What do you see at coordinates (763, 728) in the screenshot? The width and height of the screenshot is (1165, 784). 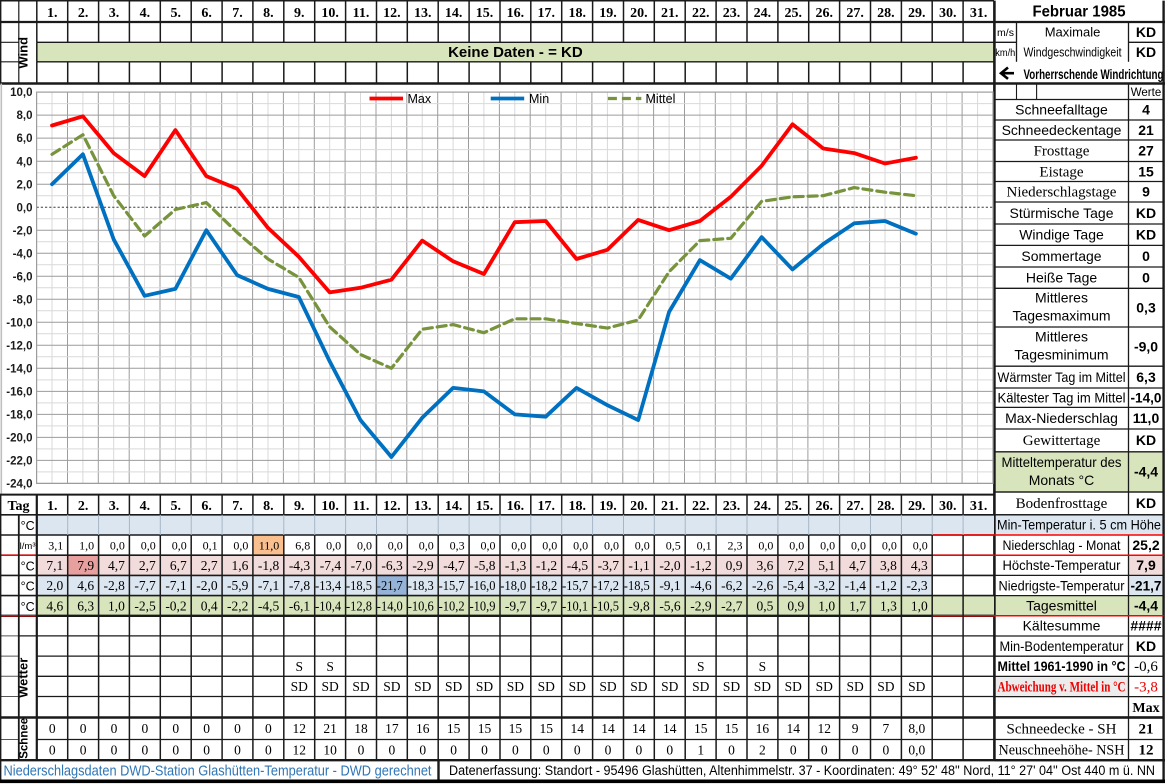 I see `svg-text: 16` at bounding box center [763, 728].